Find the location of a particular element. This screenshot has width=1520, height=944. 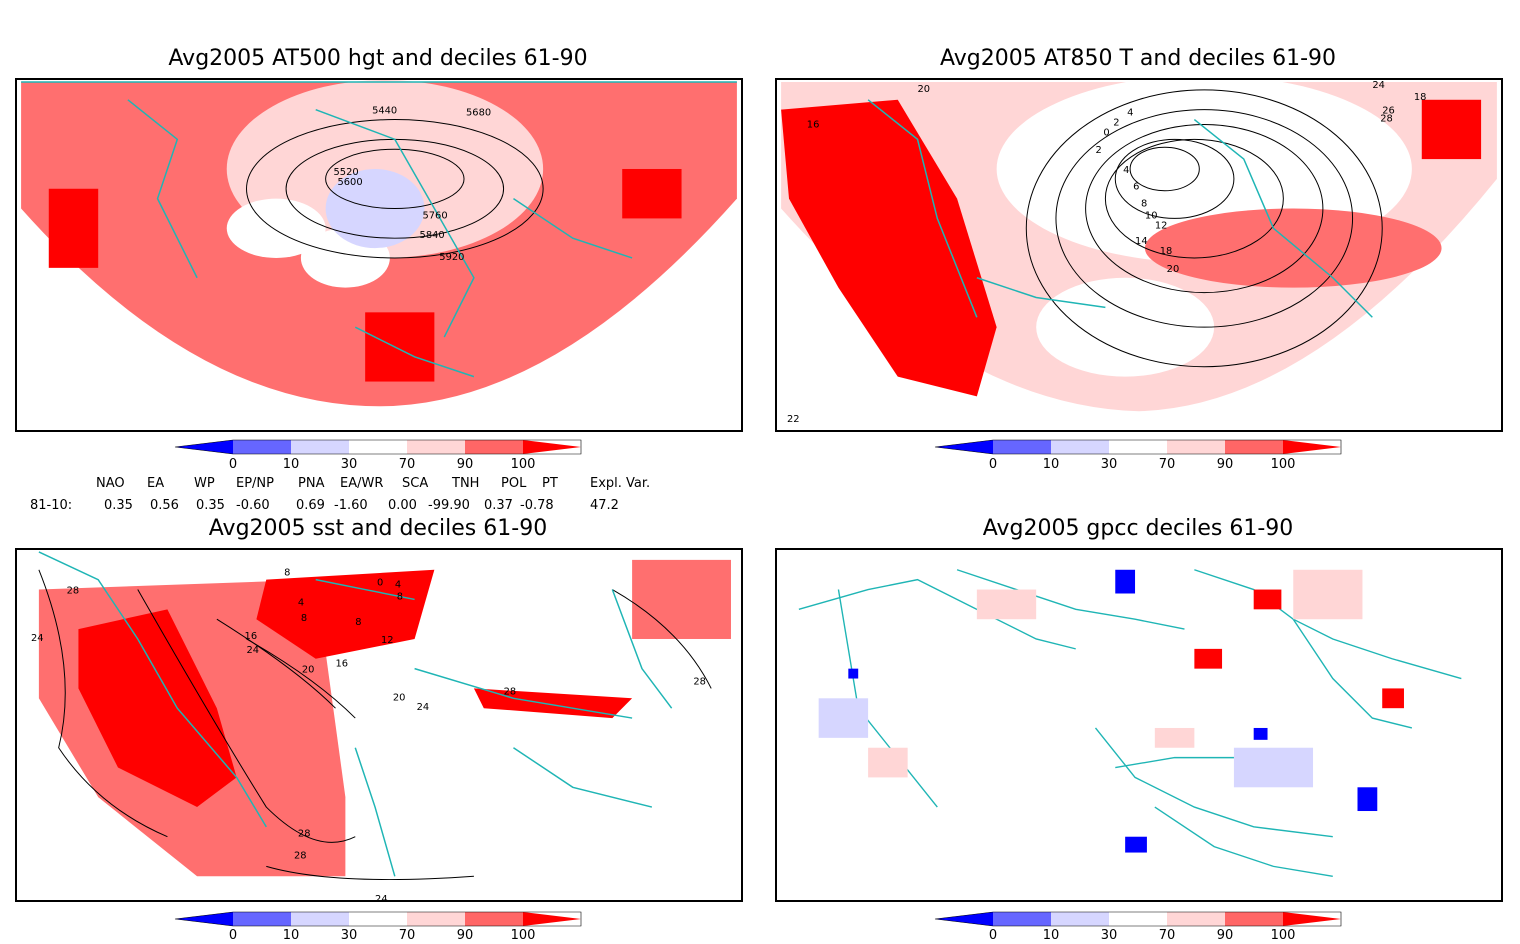

decile-fill-white is located at coordinates (1125, 327).